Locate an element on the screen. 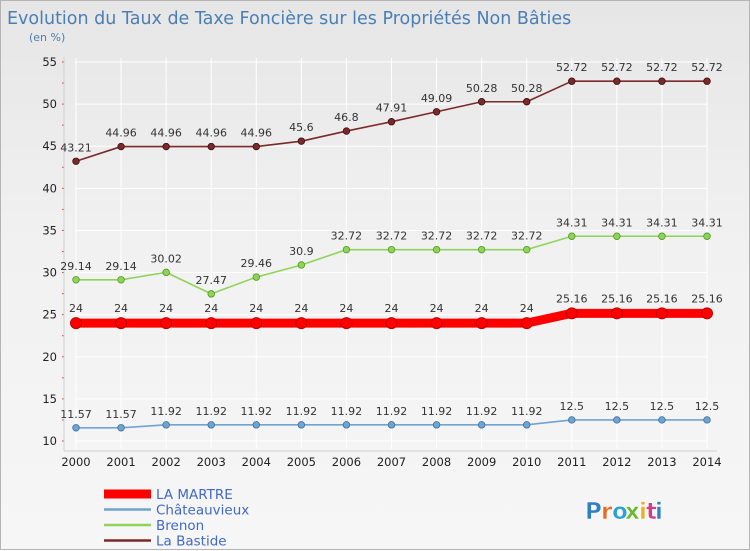  data-label: 46.8 is located at coordinates (346, 117).